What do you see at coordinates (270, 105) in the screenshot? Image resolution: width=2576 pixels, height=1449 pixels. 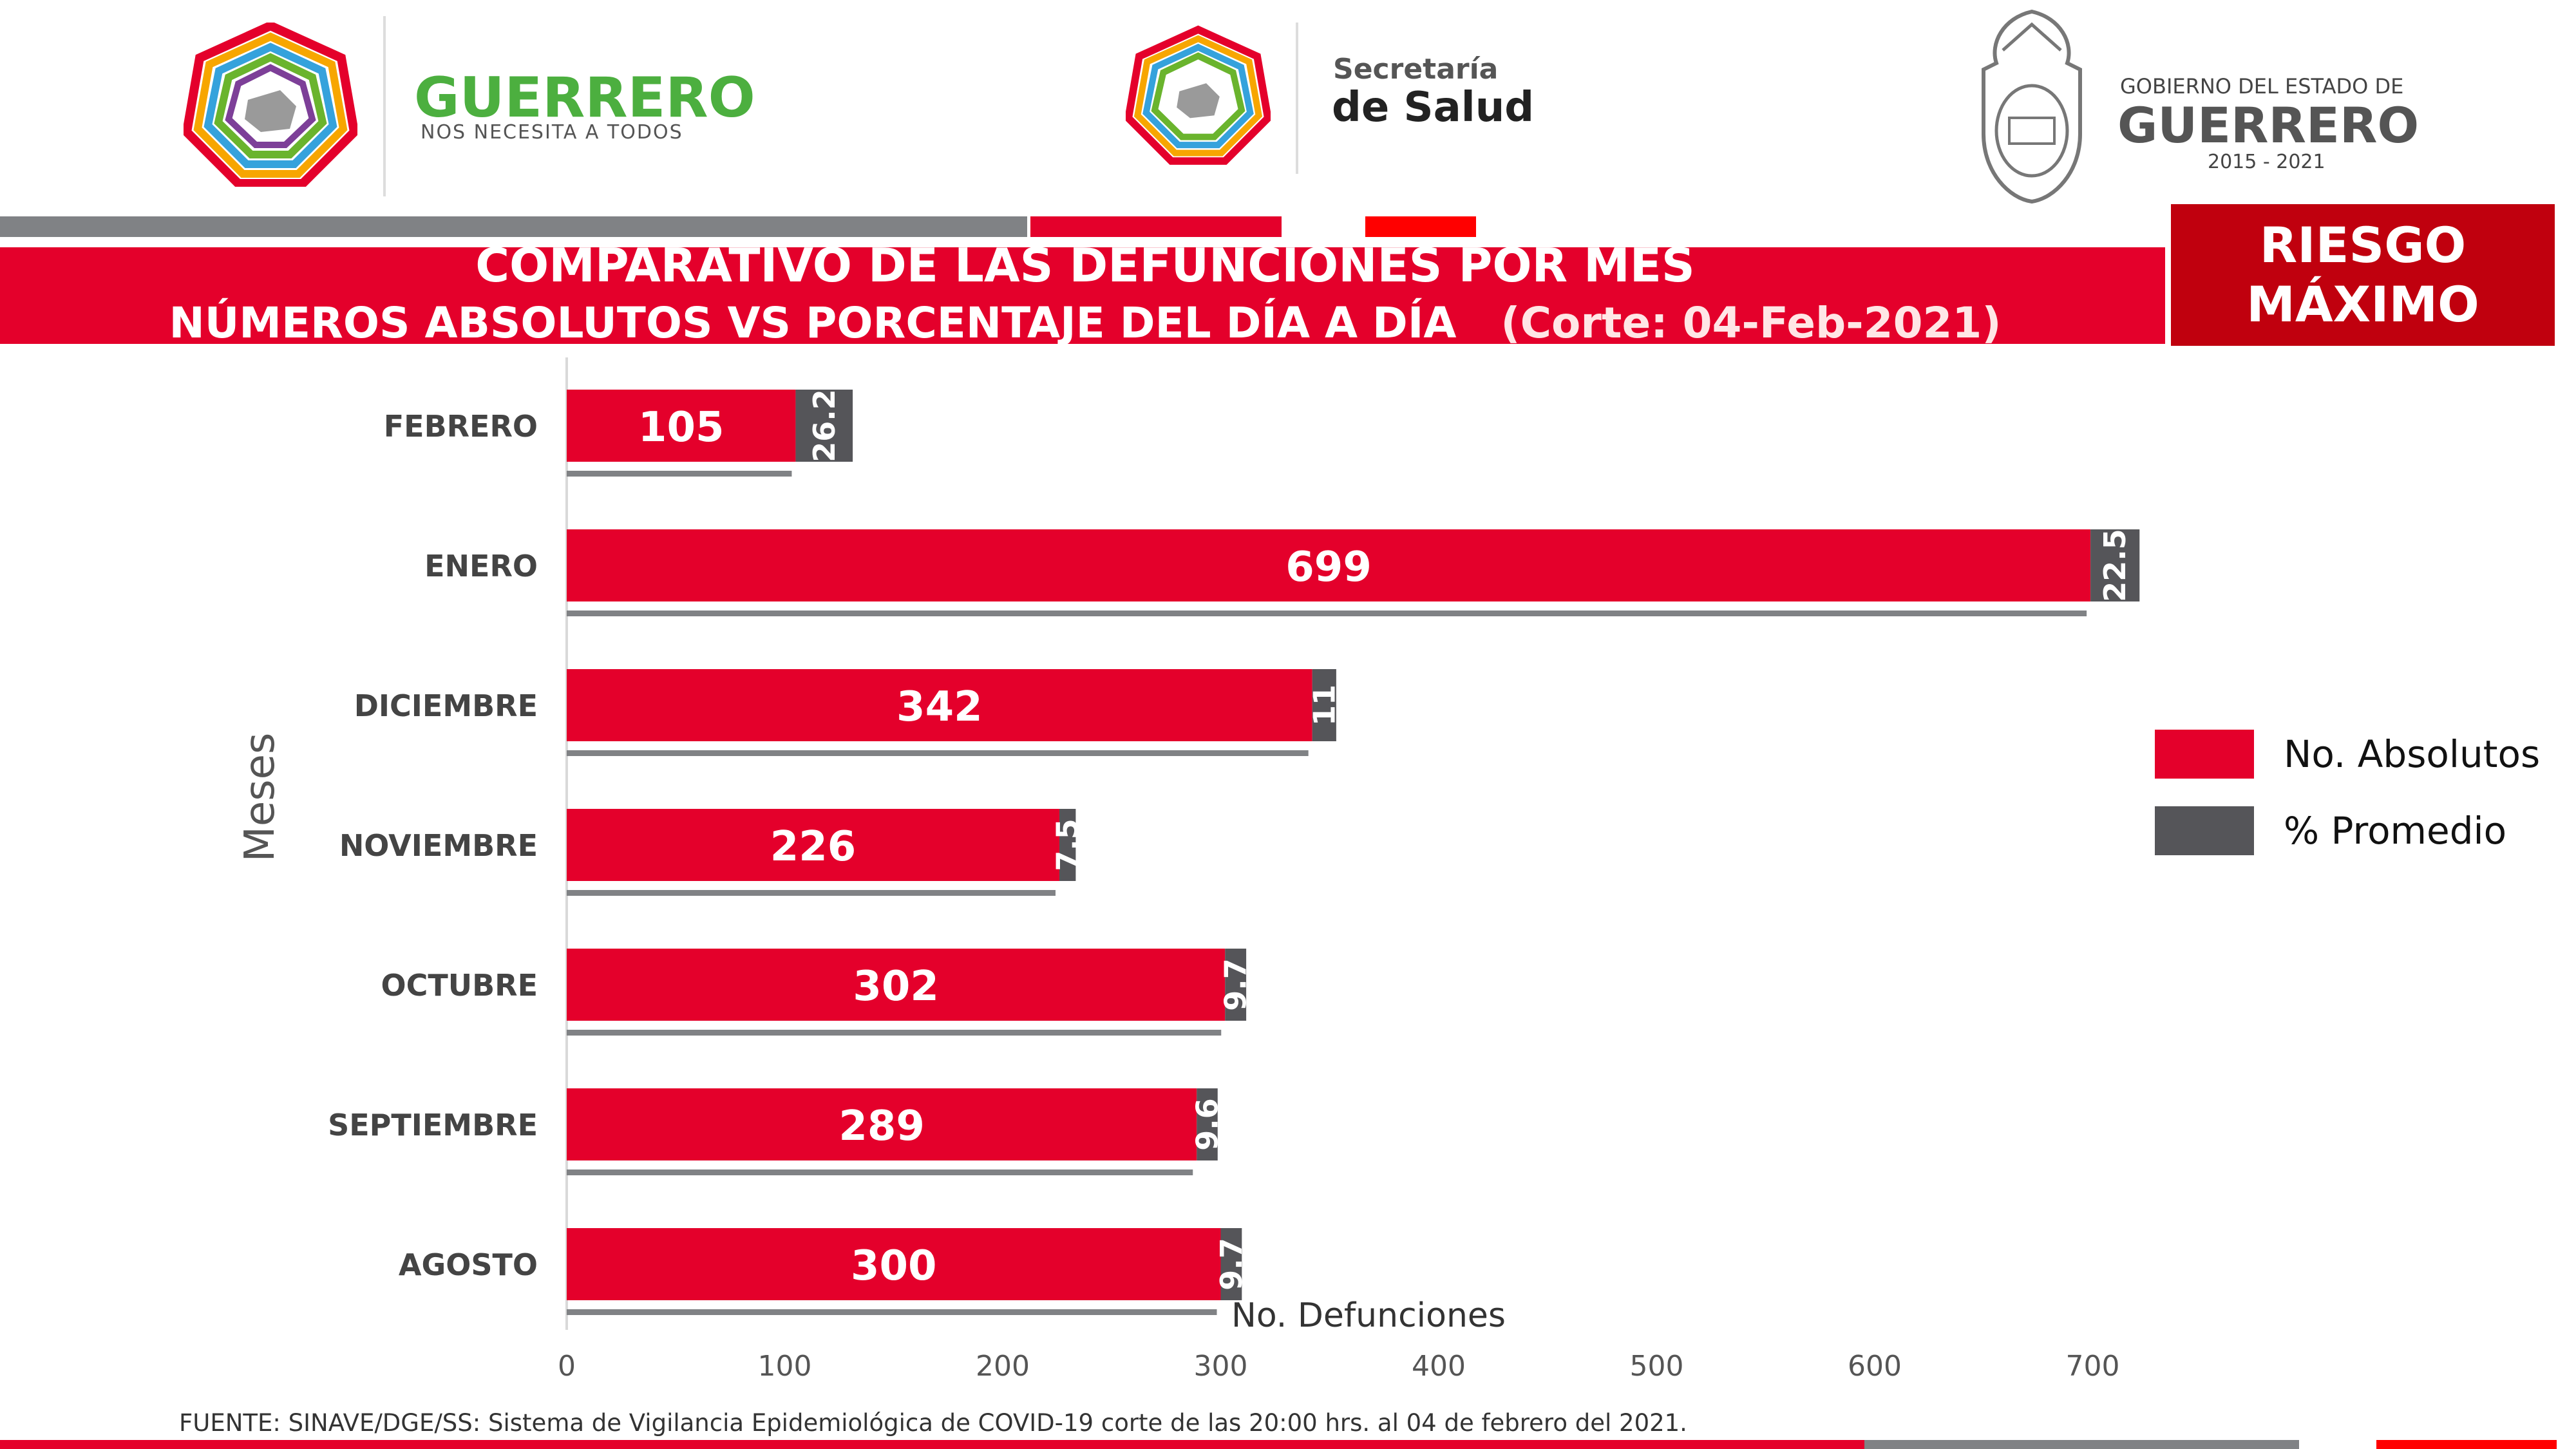 I see `guerrero-emblem-icon` at bounding box center [270, 105].